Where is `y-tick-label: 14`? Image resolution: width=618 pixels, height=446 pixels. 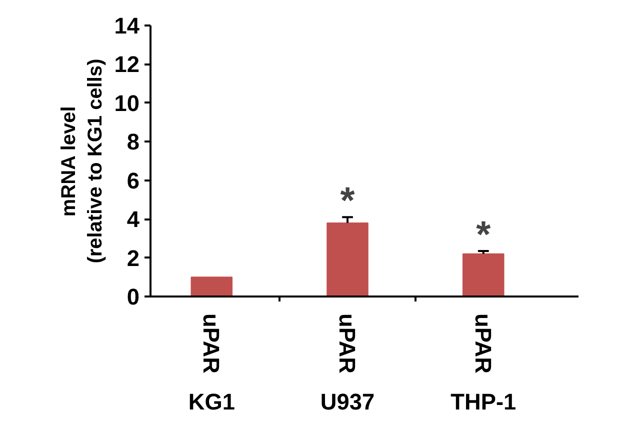
y-tick-label: 14 is located at coordinates (127, 25).